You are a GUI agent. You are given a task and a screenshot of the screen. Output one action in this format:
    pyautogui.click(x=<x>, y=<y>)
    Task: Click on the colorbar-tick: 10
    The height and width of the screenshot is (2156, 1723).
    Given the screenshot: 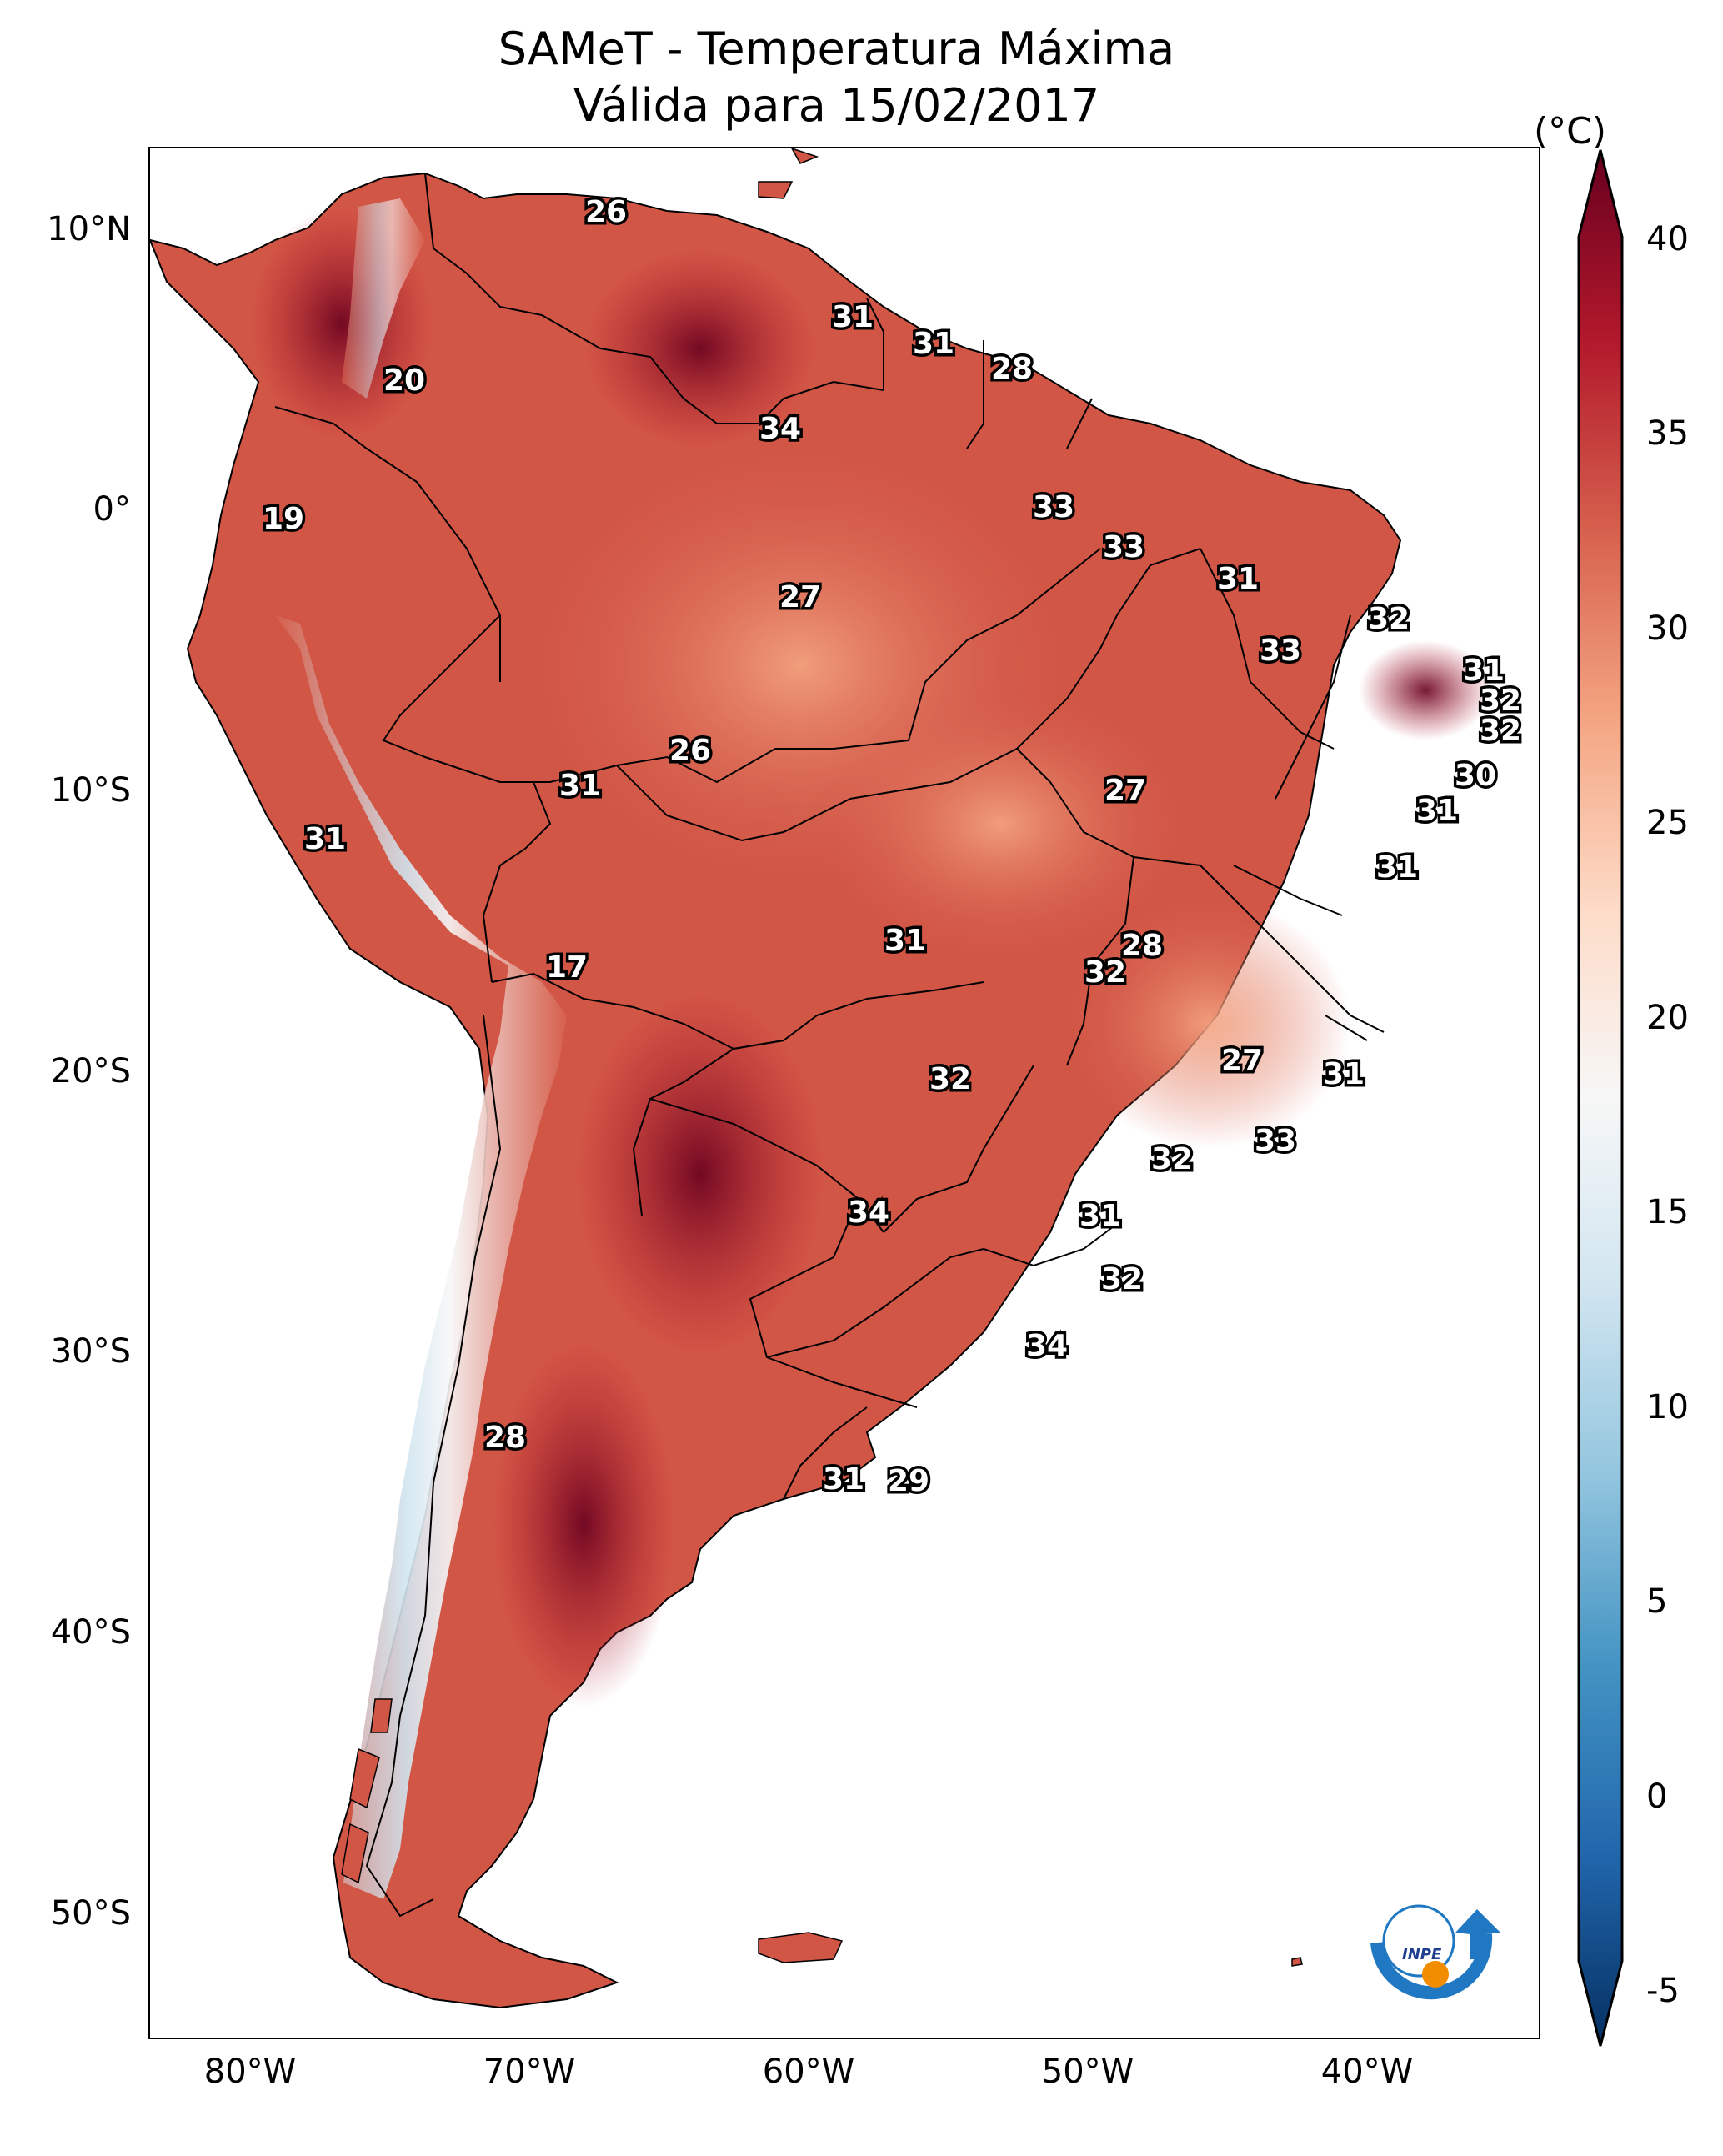 What is the action you would take?
    pyautogui.click(x=1667, y=1407)
    